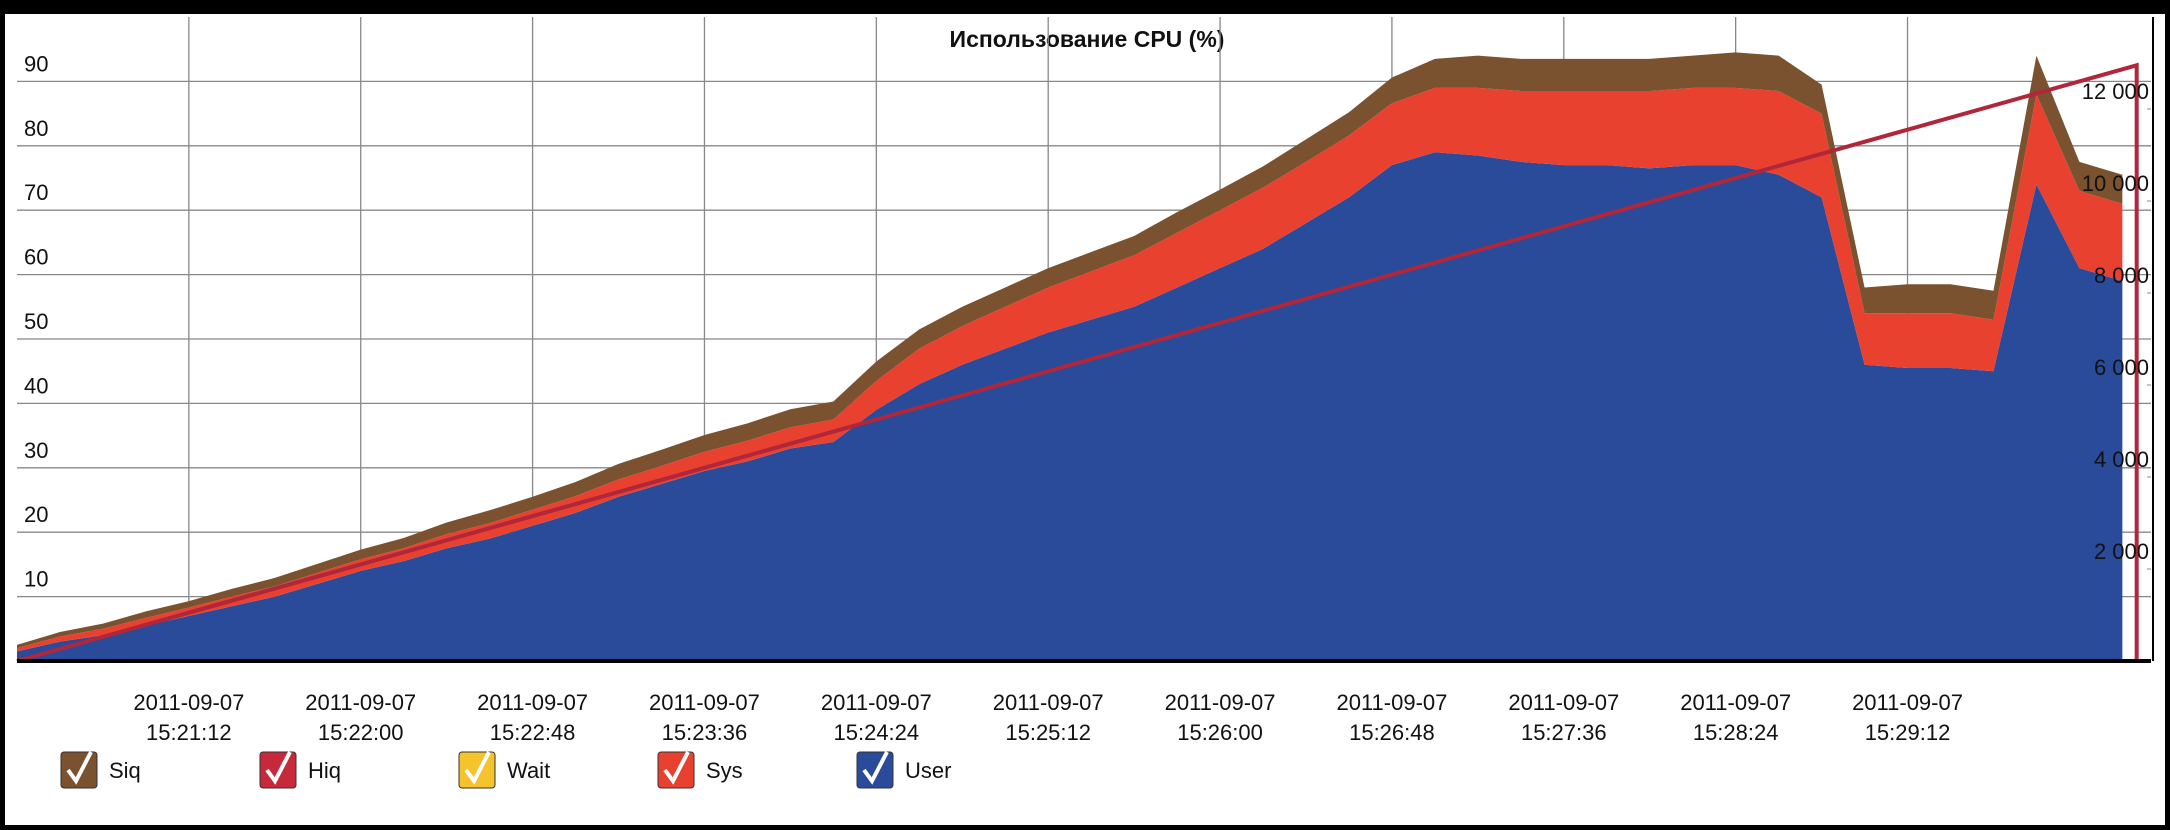 The image size is (2170, 830). I want to click on legend-item: Hiq, so click(300, 770).